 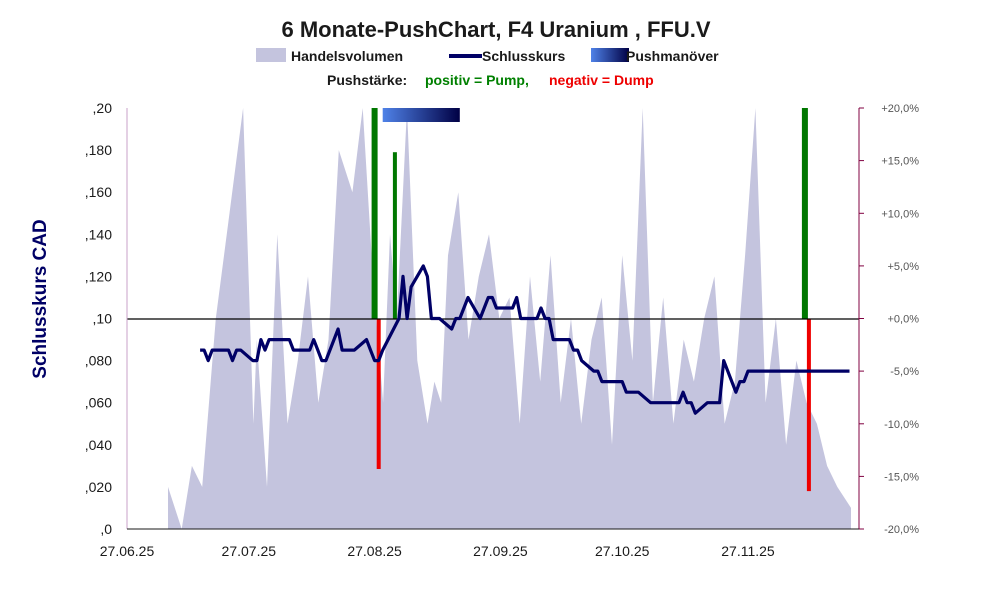 I want to click on y-tick-label: ,20, so click(x=103, y=108).